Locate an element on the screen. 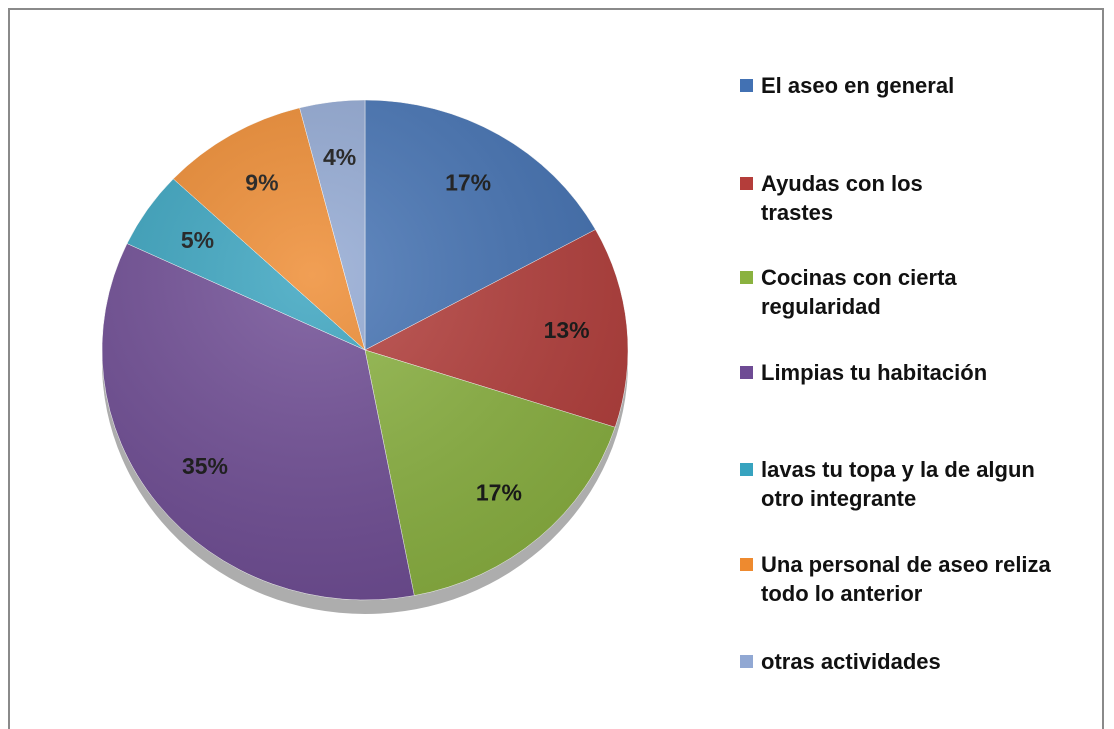 This screenshot has width=1114, height=729. legend-label: Limpias tu habitación is located at coordinates (874, 372).